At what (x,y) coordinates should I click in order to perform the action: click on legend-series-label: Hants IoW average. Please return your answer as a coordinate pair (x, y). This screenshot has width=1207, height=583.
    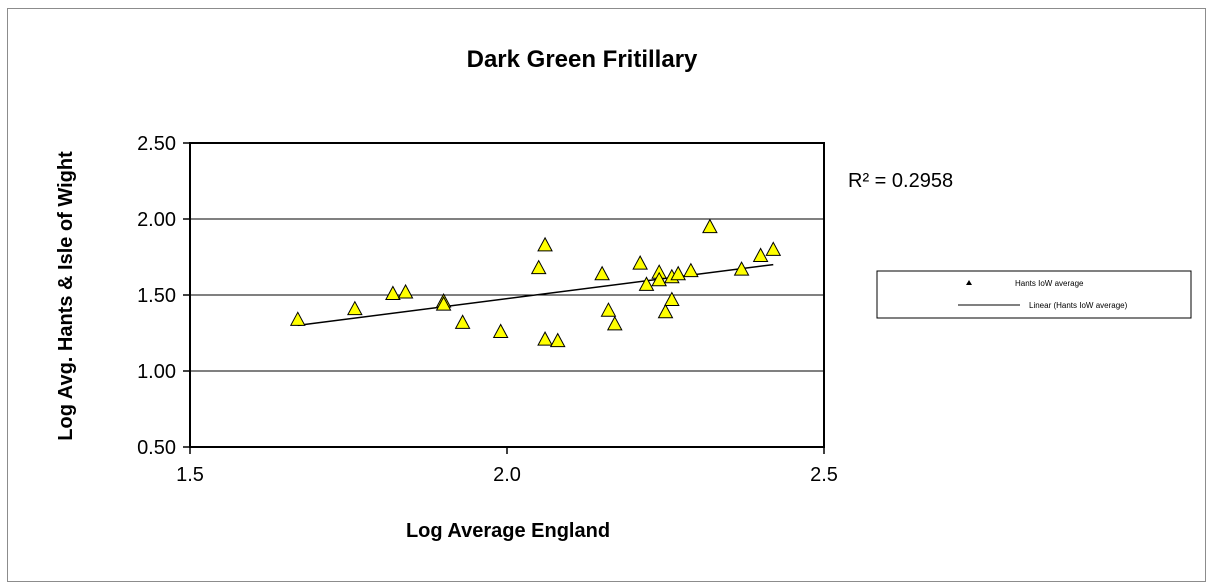
    Looking at the image, I should click on (1049, 283).